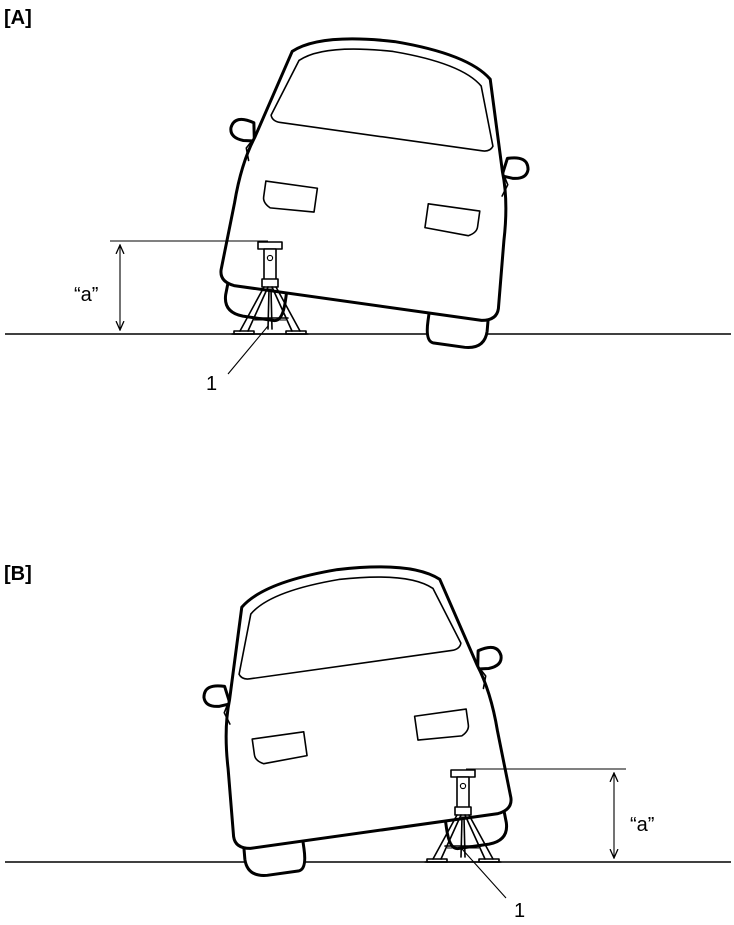 The height and width of the screenshot is (925, 734). Describe the element at coordinates (18, 18) in the screenshot. I see `panel-a-label: [A]` at that location.